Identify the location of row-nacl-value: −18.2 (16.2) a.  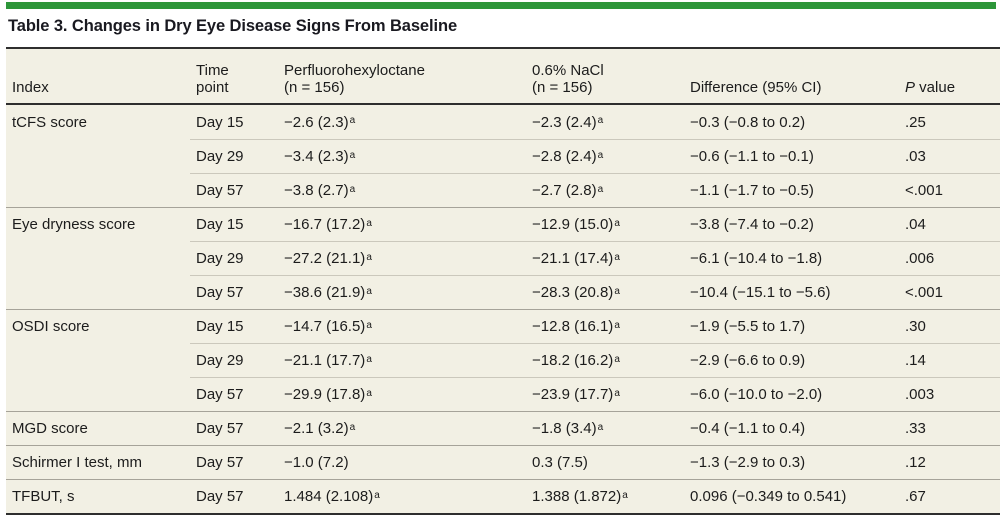
(605, 360).